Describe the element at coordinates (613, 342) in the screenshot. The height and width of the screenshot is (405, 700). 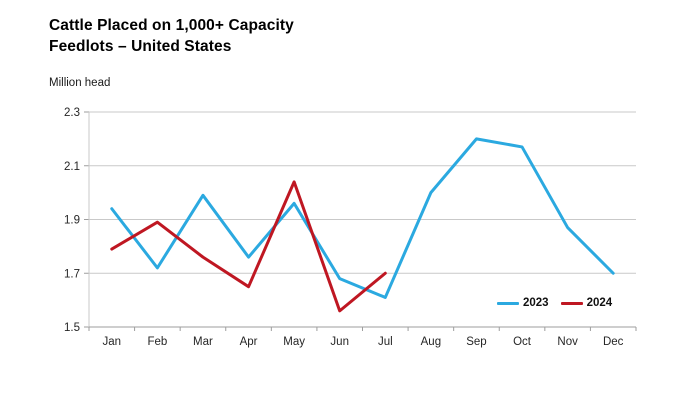
I see `x-tick-label-Dec: Dec` at that location.